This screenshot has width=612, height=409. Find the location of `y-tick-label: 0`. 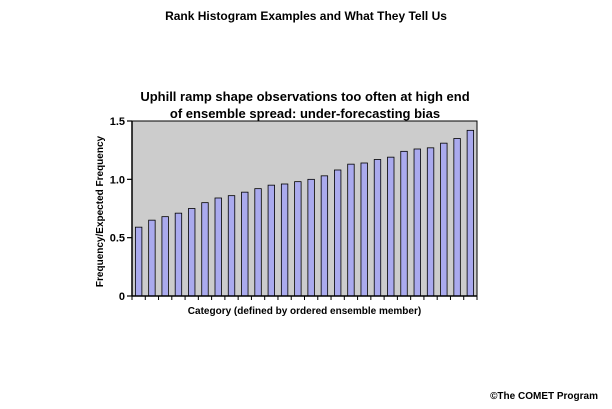

y-tick-label: 0 is located at coordinates (122, 297).